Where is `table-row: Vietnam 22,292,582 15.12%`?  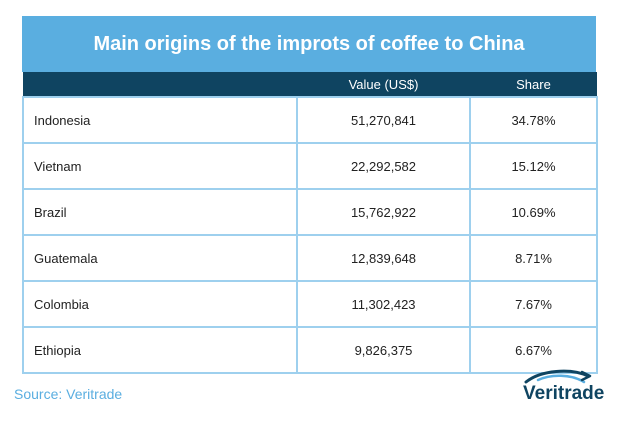
table-row: Vietnam 22,292,582 15.12% is located at coordinates (310, 166).